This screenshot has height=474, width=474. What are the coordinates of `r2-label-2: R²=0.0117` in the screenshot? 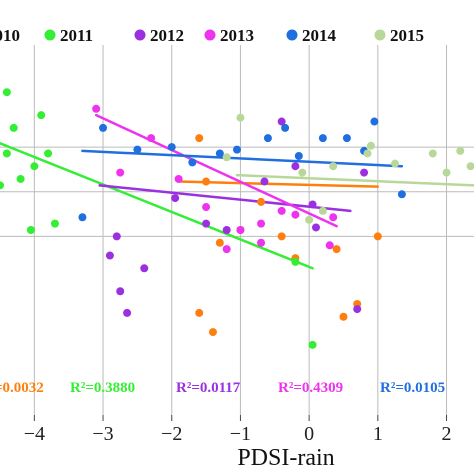 It's located at (208, 388).